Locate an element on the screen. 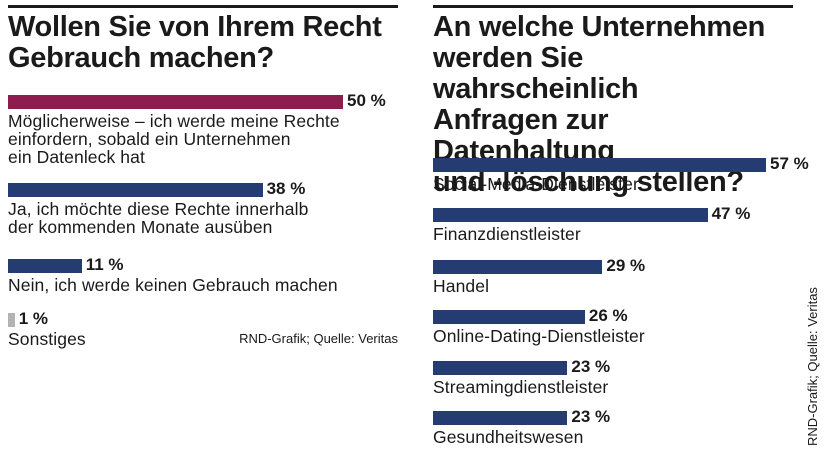 This screenshot has width=827, height=462. bar-item: 57 % Social-Media-Dienstleister is located at coordinates (621, 174).